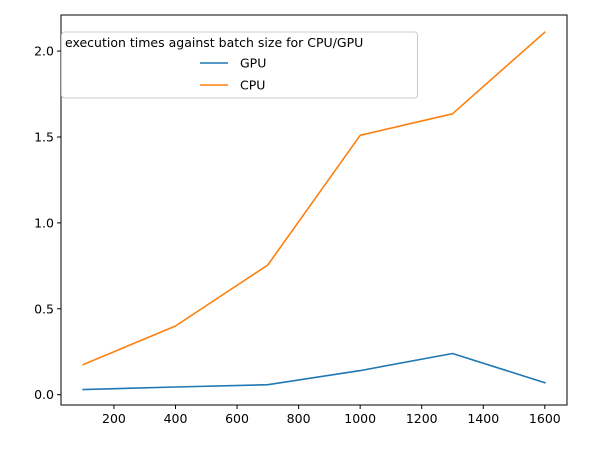  Describe the element at coordinates (44, 136) in the screenshot. I see `y-tick-label: 1.5` at that location.